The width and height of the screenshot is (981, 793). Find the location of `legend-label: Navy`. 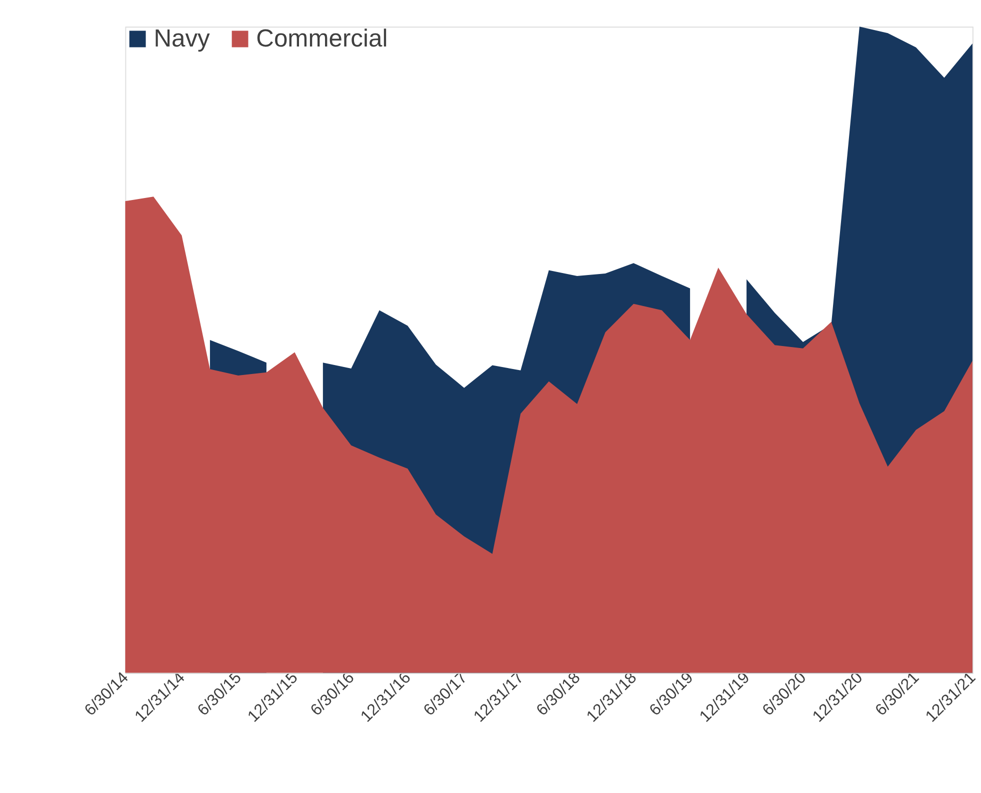

legend-label: Navy is located at coordinates (182, 39).